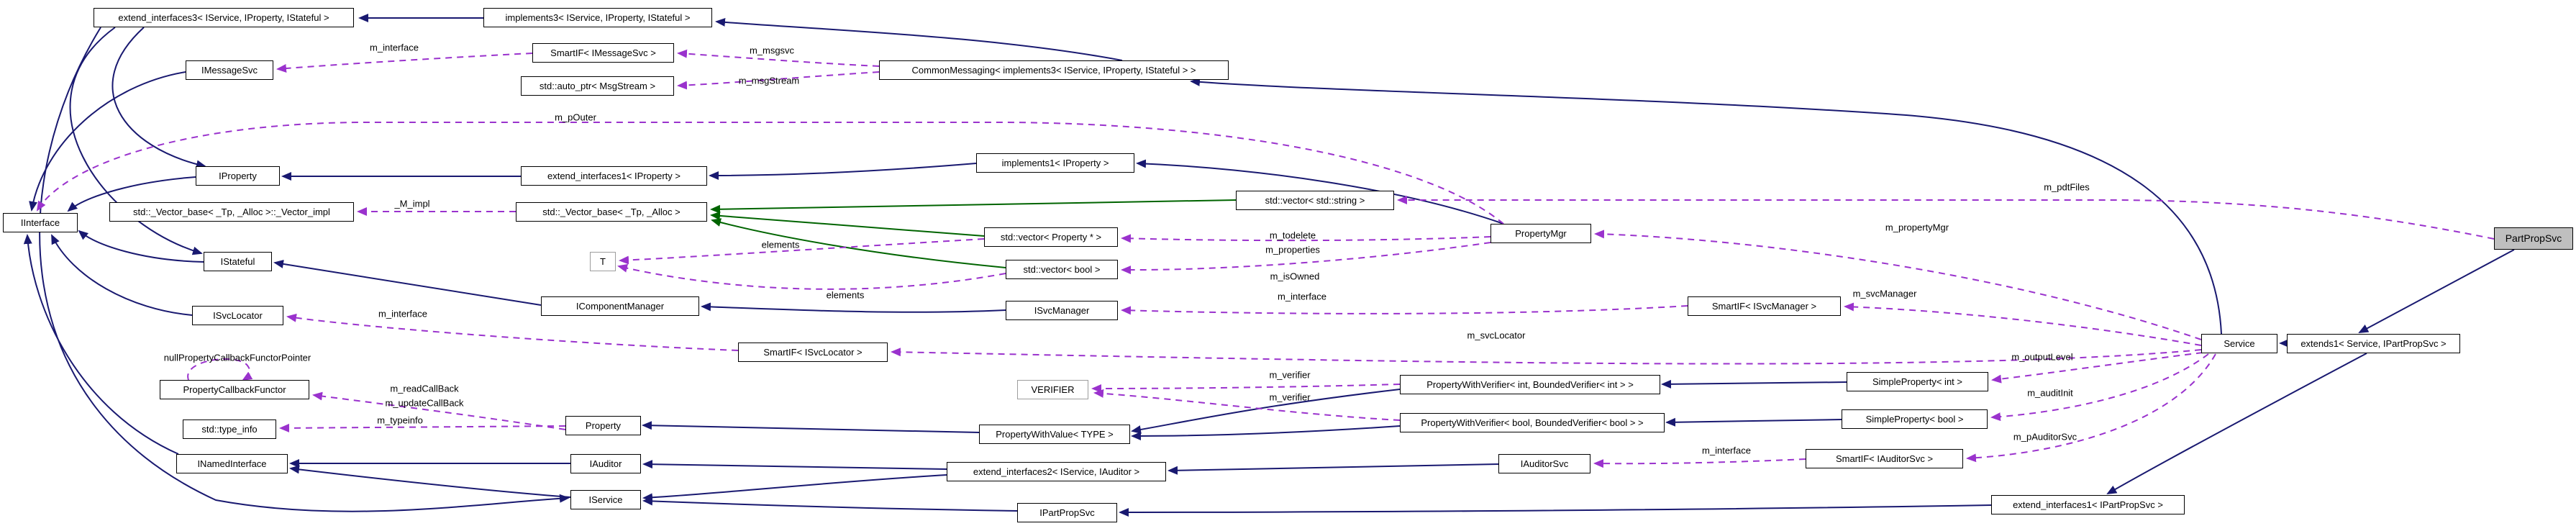  Describe the element at coordinates (2533, 239) in the screenshot. I see `node-partpropsvc: PartPropSvc` at that location.